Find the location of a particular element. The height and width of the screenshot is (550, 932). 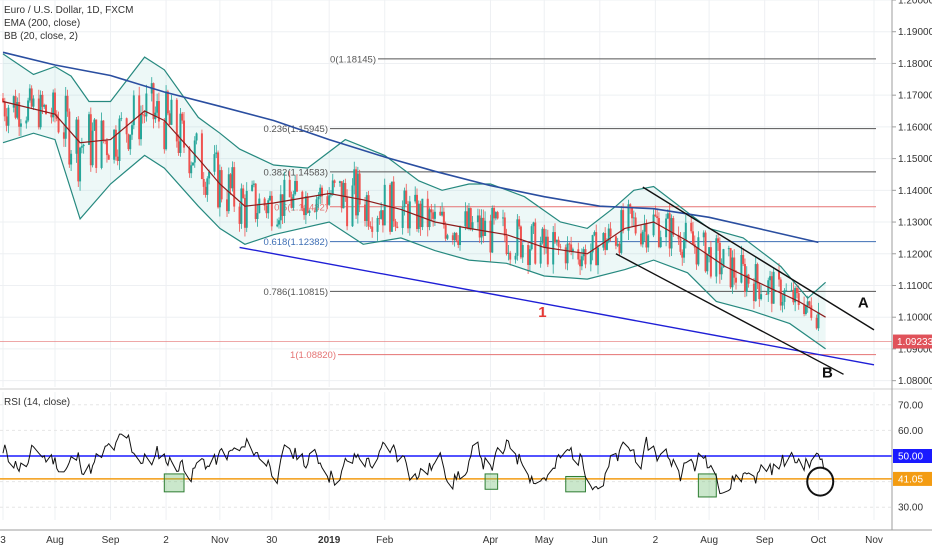

time-tick-label: Jun is located at coordinates (600, 540).